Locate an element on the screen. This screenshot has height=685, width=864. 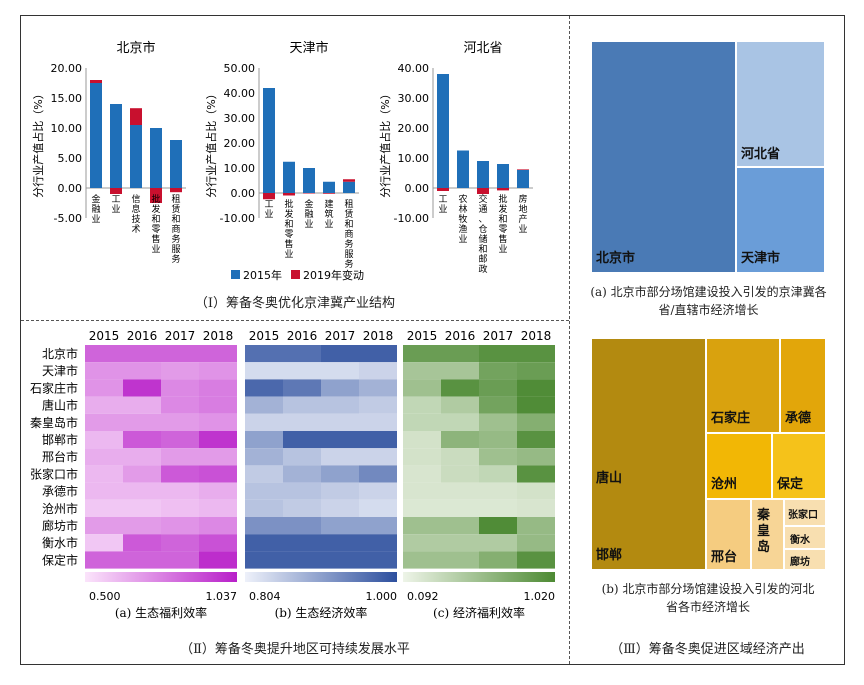
city-label: 唐山市 is located at coordinates (60, 405).